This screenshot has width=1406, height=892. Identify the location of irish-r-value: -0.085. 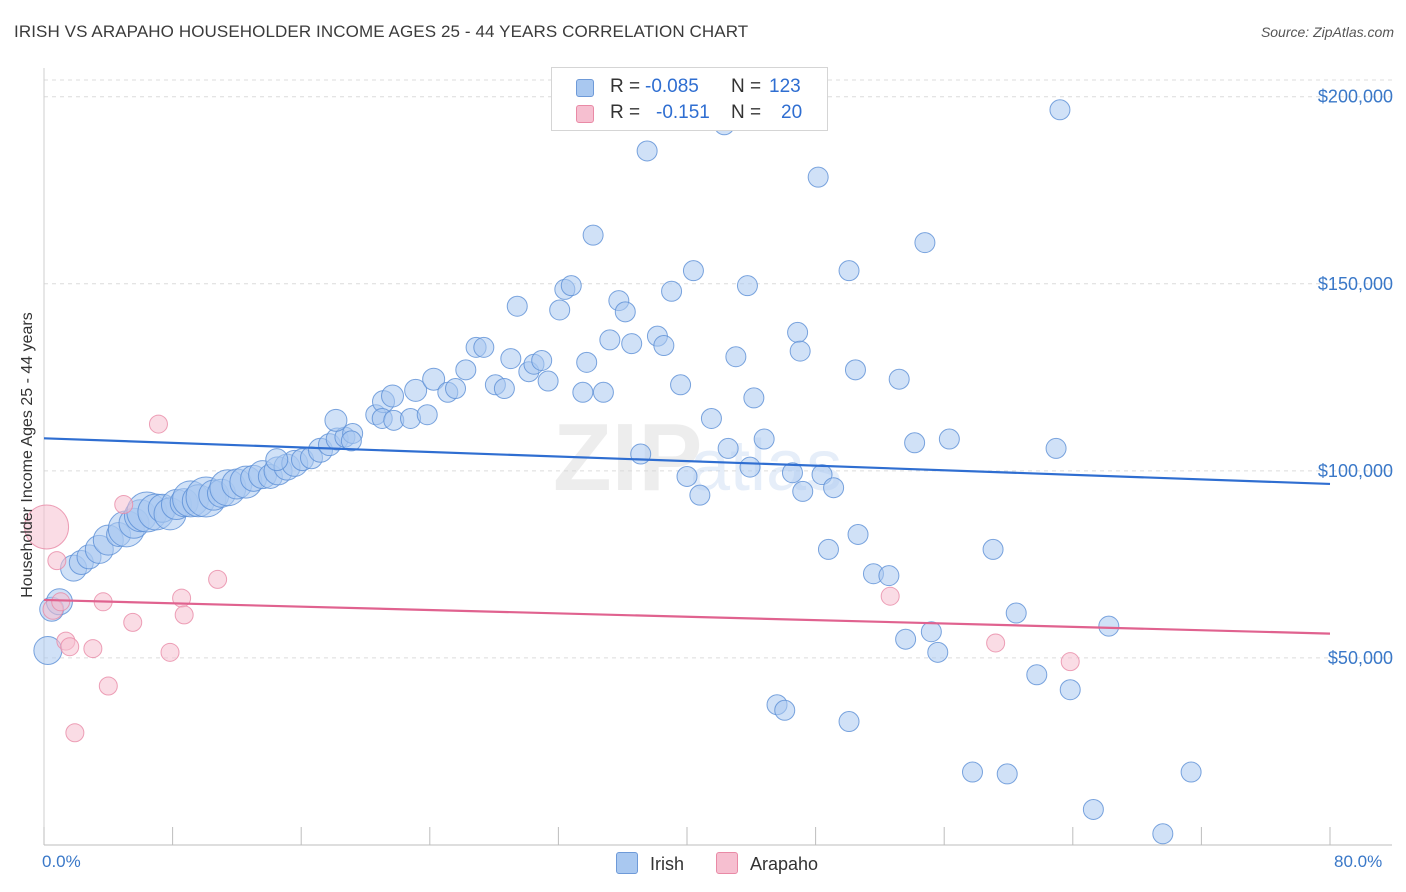
(672, 86).